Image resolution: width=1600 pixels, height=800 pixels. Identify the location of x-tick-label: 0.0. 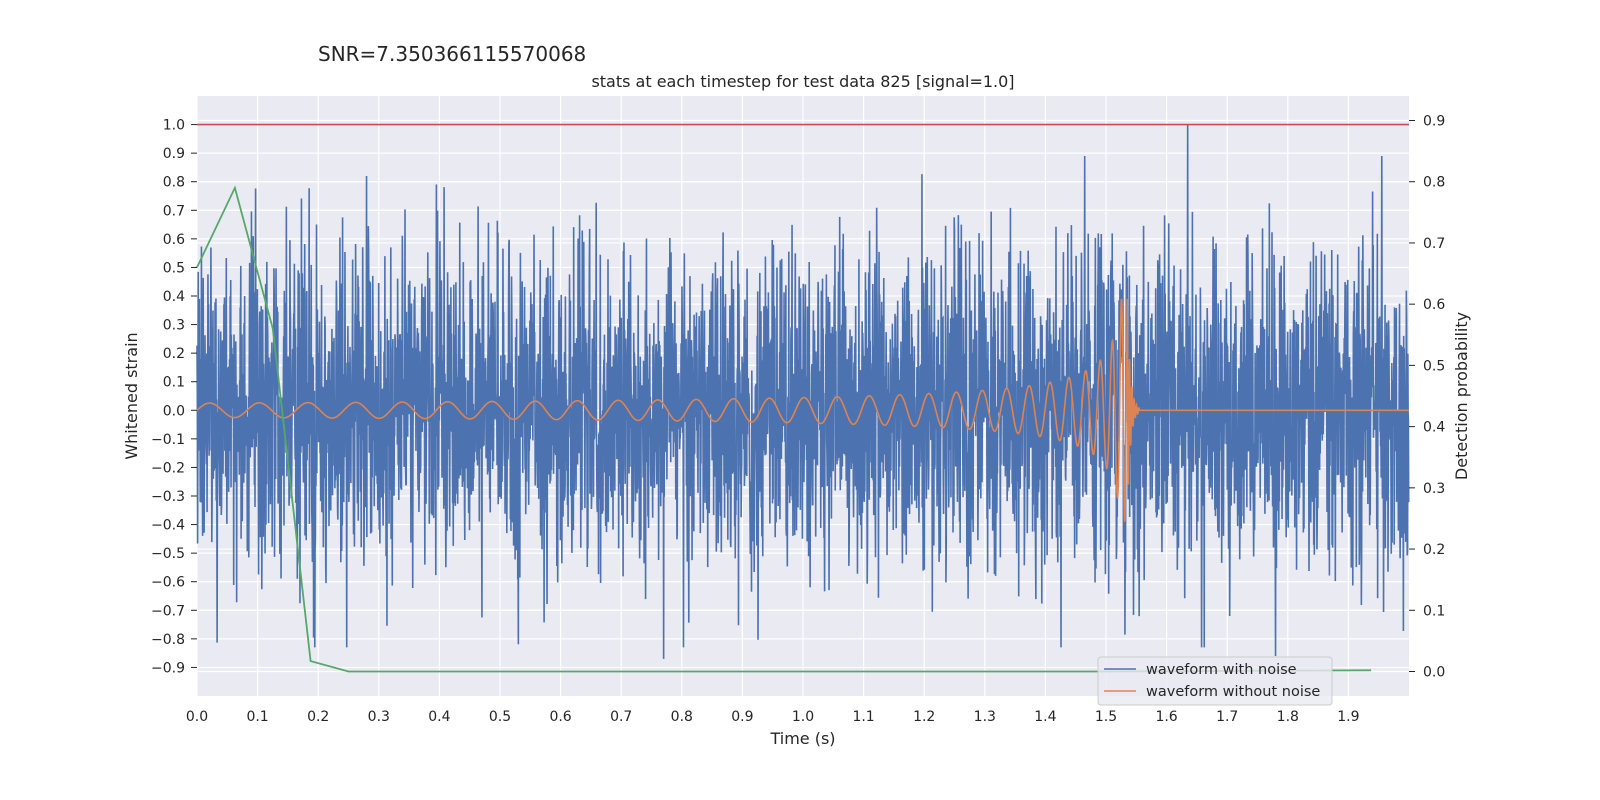
(197, 717).